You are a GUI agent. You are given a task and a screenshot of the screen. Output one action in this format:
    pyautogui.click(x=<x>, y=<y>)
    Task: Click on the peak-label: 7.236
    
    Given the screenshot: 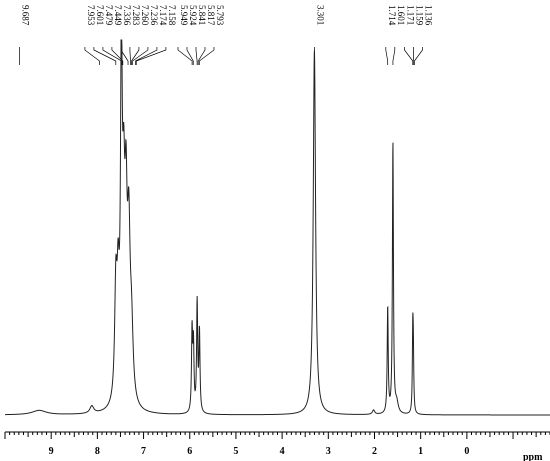 What is the action you would take?
    pyautogui.click(x=154, y=15)
    